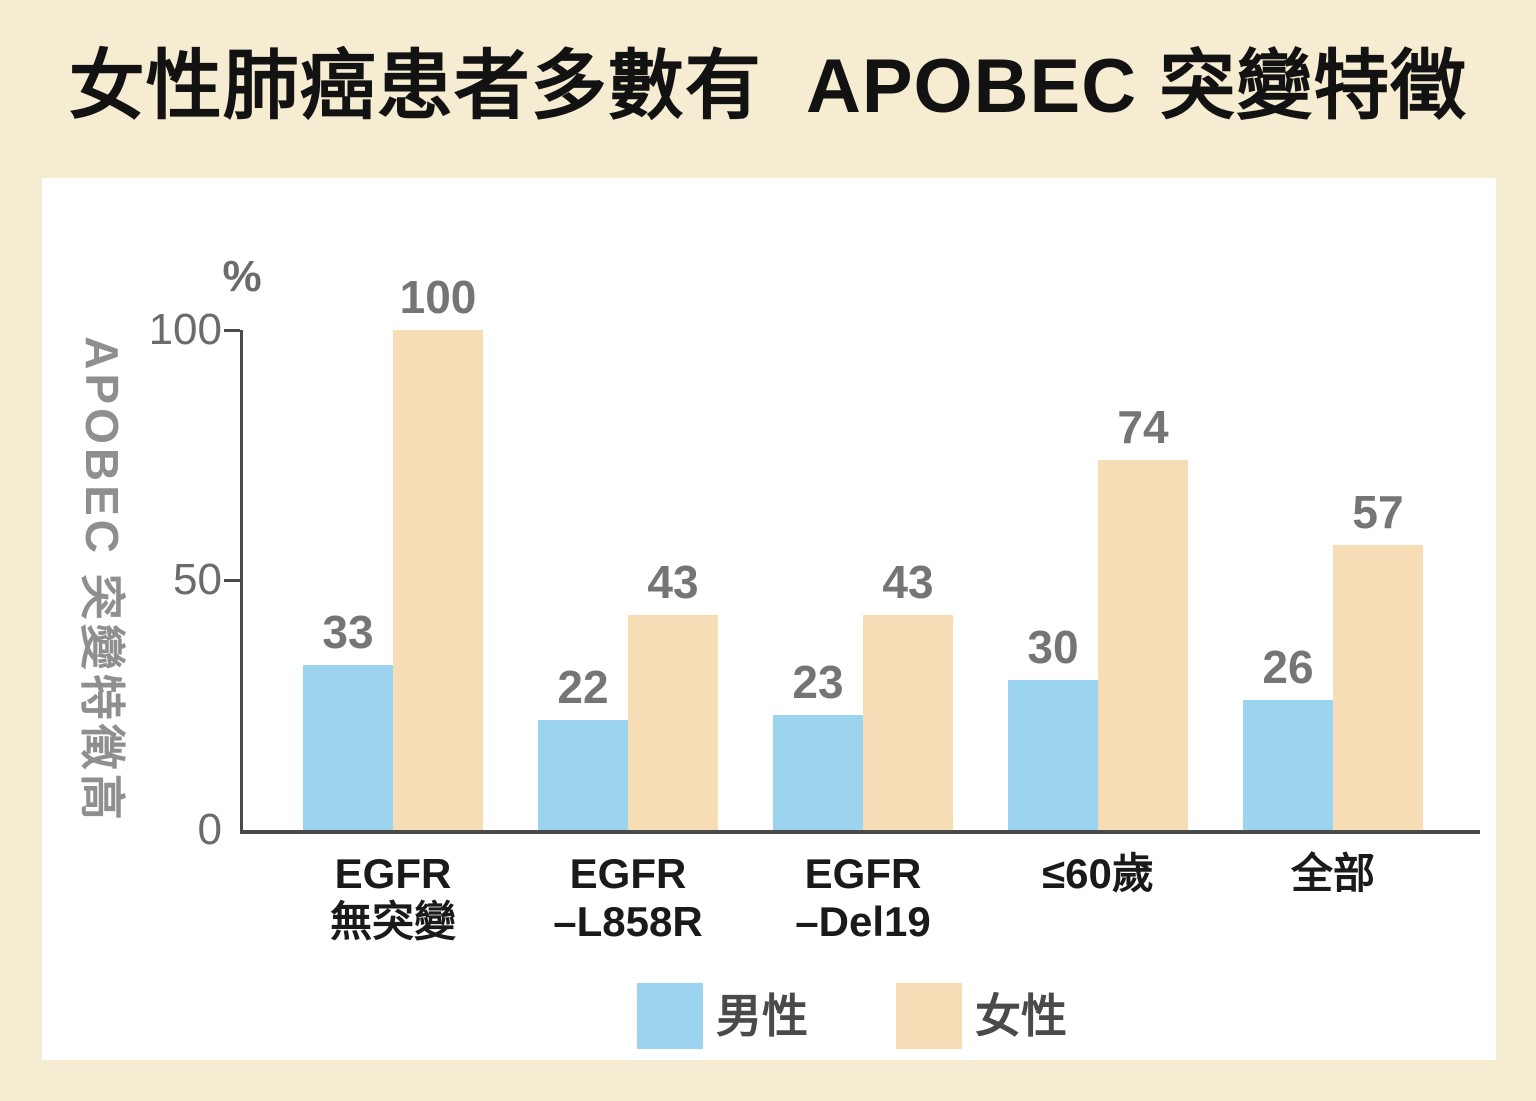 The image size is (1536, 1101). I want to click on bar-value-label: 33, so click(348, 632).